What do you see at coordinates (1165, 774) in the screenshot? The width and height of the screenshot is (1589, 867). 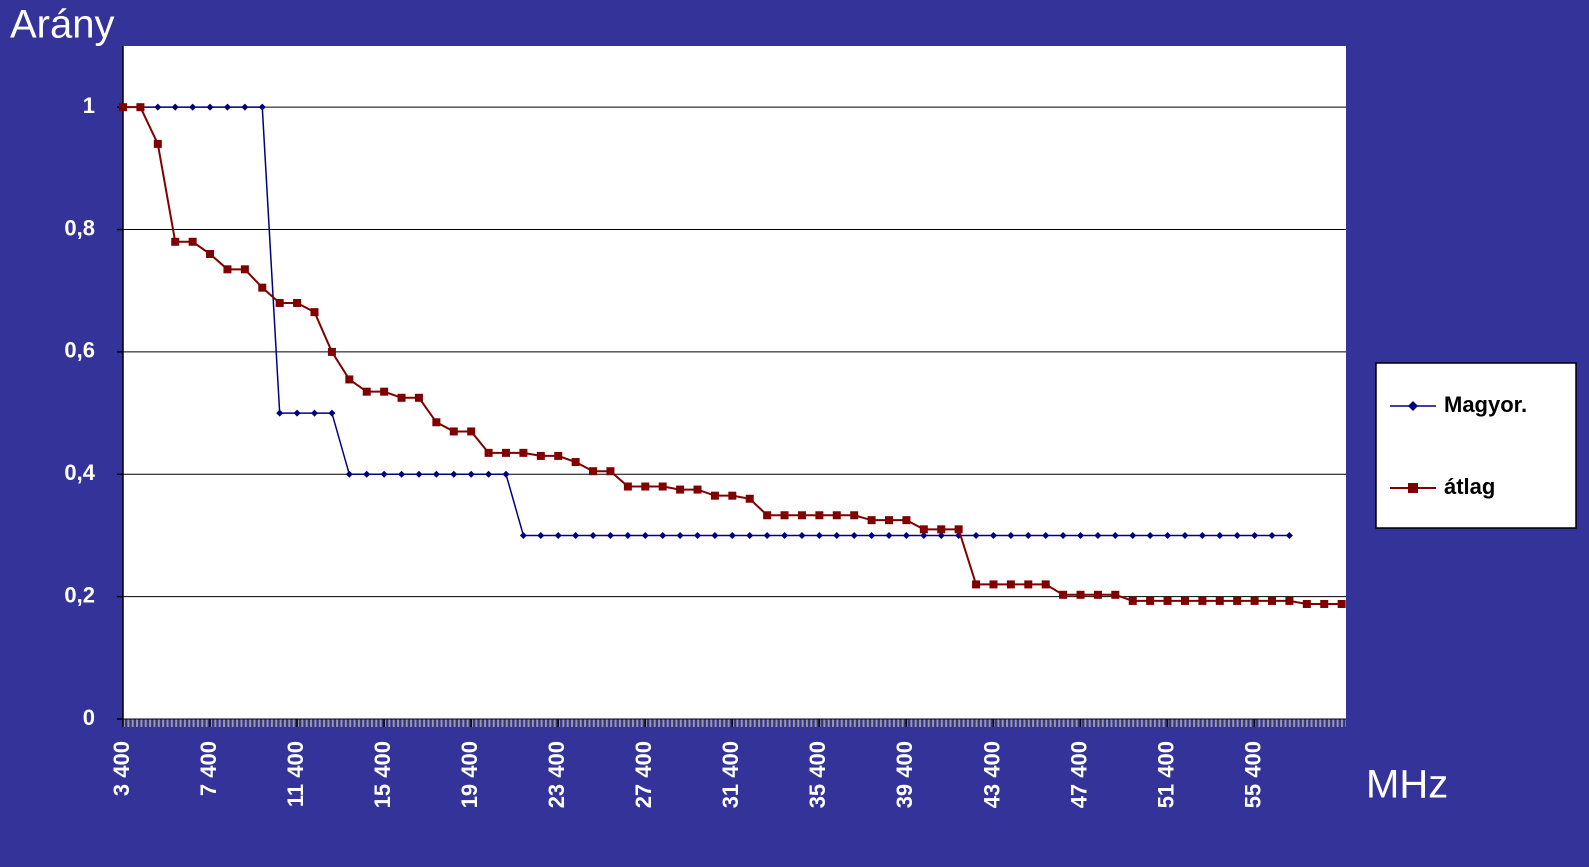 I see `x-tick-label: 51 400` at bounding box center [1165, 774].